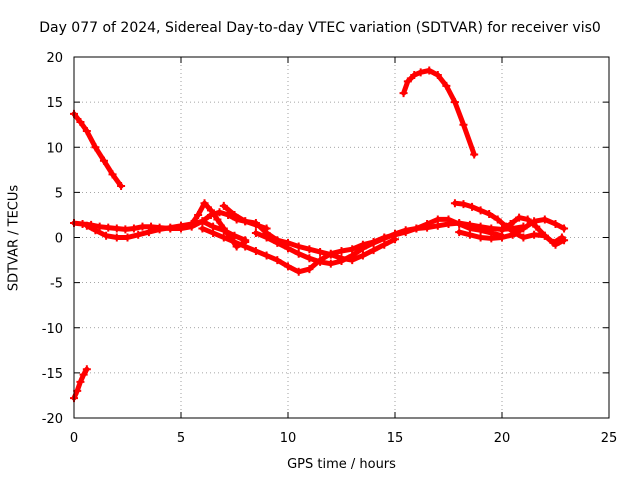 The image size is (640, 480). I want to click on y-tick-label: -20, so click(52, 419).